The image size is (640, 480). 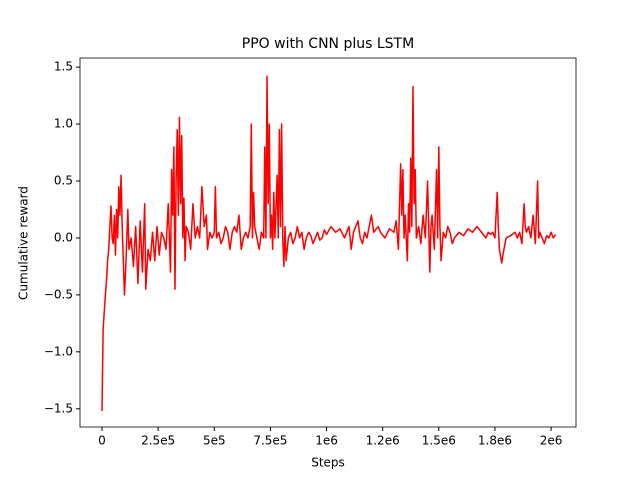 What do you see at coordinates (328, 44) in the screenshot?
I see `chart-title: PPO with CNN plus LSTM` at bounding box center [328, 44].